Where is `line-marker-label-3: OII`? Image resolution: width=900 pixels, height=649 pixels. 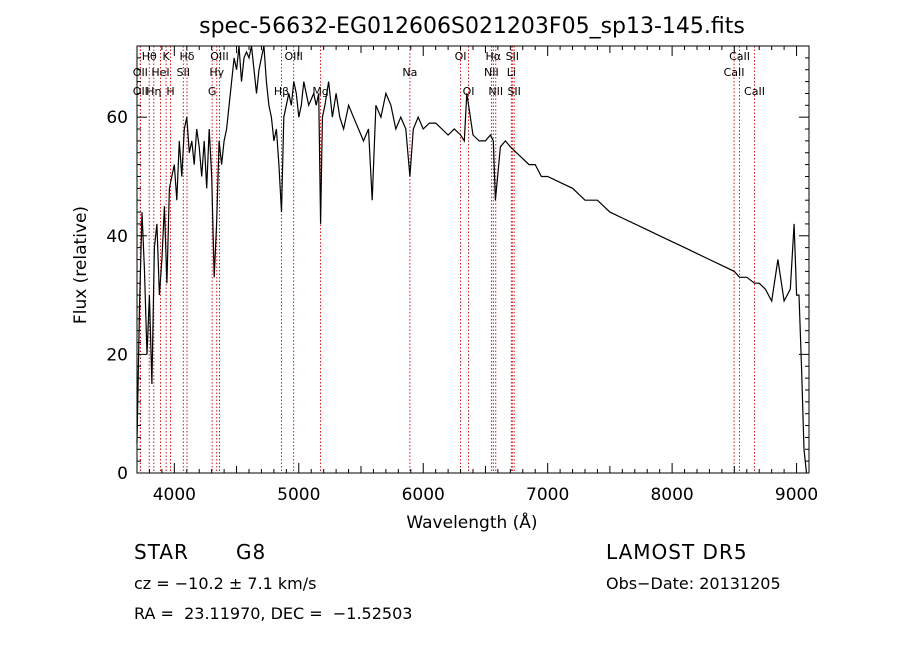
line-marker-label-3: OII is located at coordinates (140, 72).